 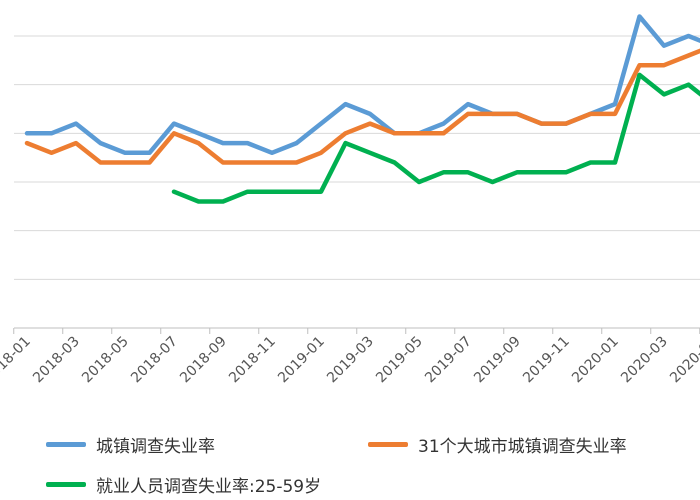 What do you see at coordinates (203, 360) in the screenshot?
I see `x-tick-label: 2018-09` at bounding box center [203, 360].